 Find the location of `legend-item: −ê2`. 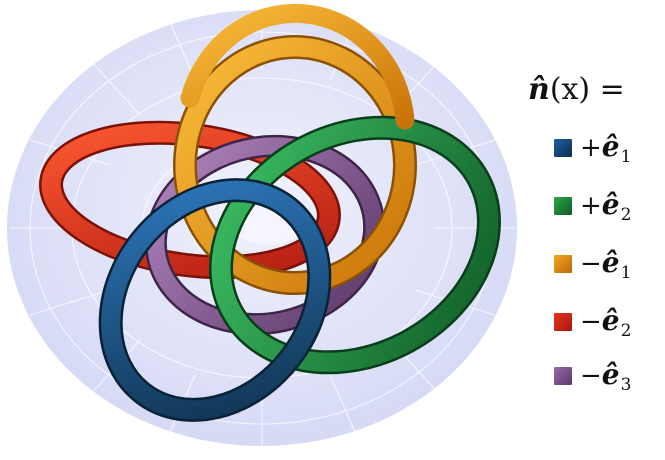

legend-item: −ê2 is located at coordinates (592, 322).